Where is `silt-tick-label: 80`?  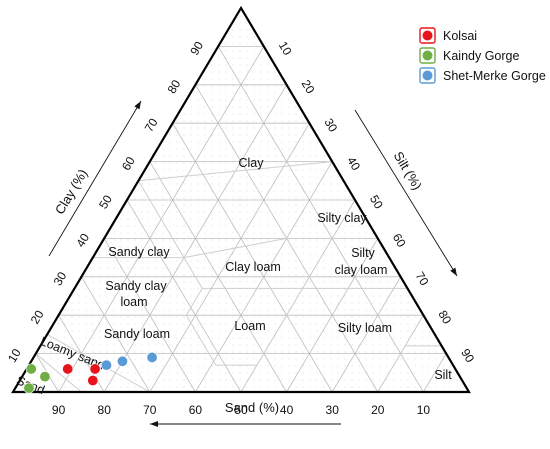 silt-tick-label: 80 is located at coordinates (444, 317).